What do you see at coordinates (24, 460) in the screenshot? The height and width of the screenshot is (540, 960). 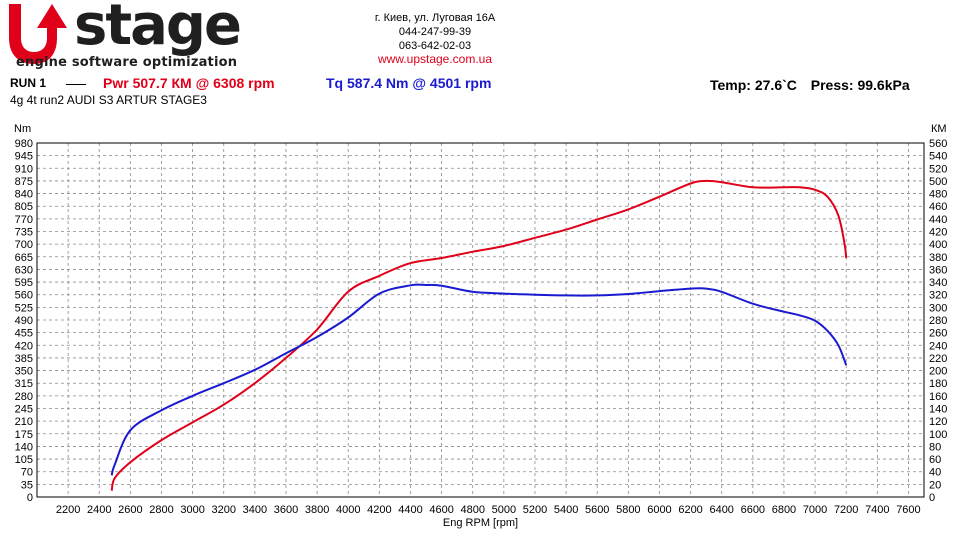 I see `left-tick-label: 105` at bounding box center [24, 460].